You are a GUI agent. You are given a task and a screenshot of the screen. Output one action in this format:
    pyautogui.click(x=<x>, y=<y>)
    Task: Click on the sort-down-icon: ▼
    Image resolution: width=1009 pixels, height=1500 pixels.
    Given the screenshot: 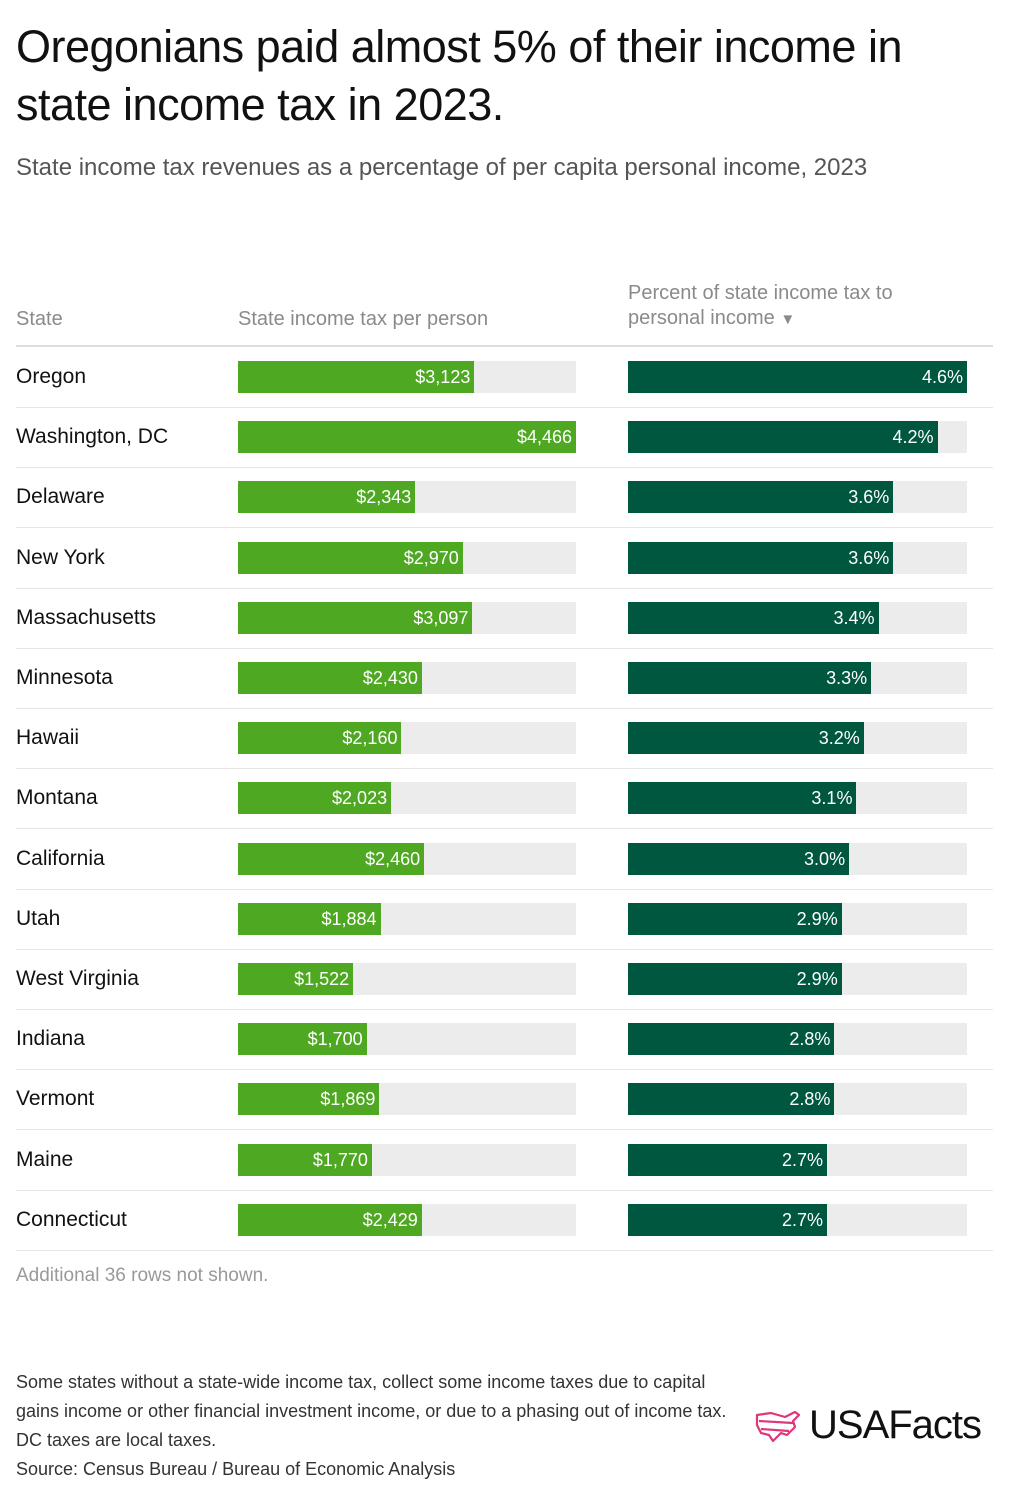 What is the action you would take?
    pyautogui.click(x=788, y=319)
    